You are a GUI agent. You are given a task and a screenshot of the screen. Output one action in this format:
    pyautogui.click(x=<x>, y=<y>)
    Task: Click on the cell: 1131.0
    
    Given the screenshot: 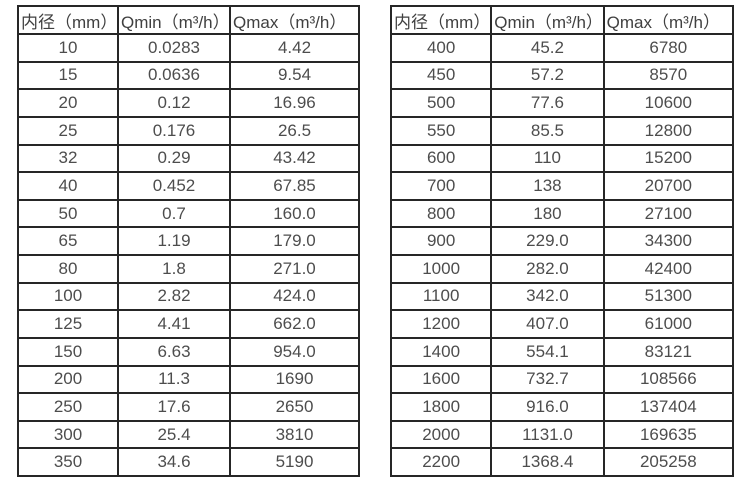 What is the action you would take?
    pyautogui.click(x=547, y=434)
    